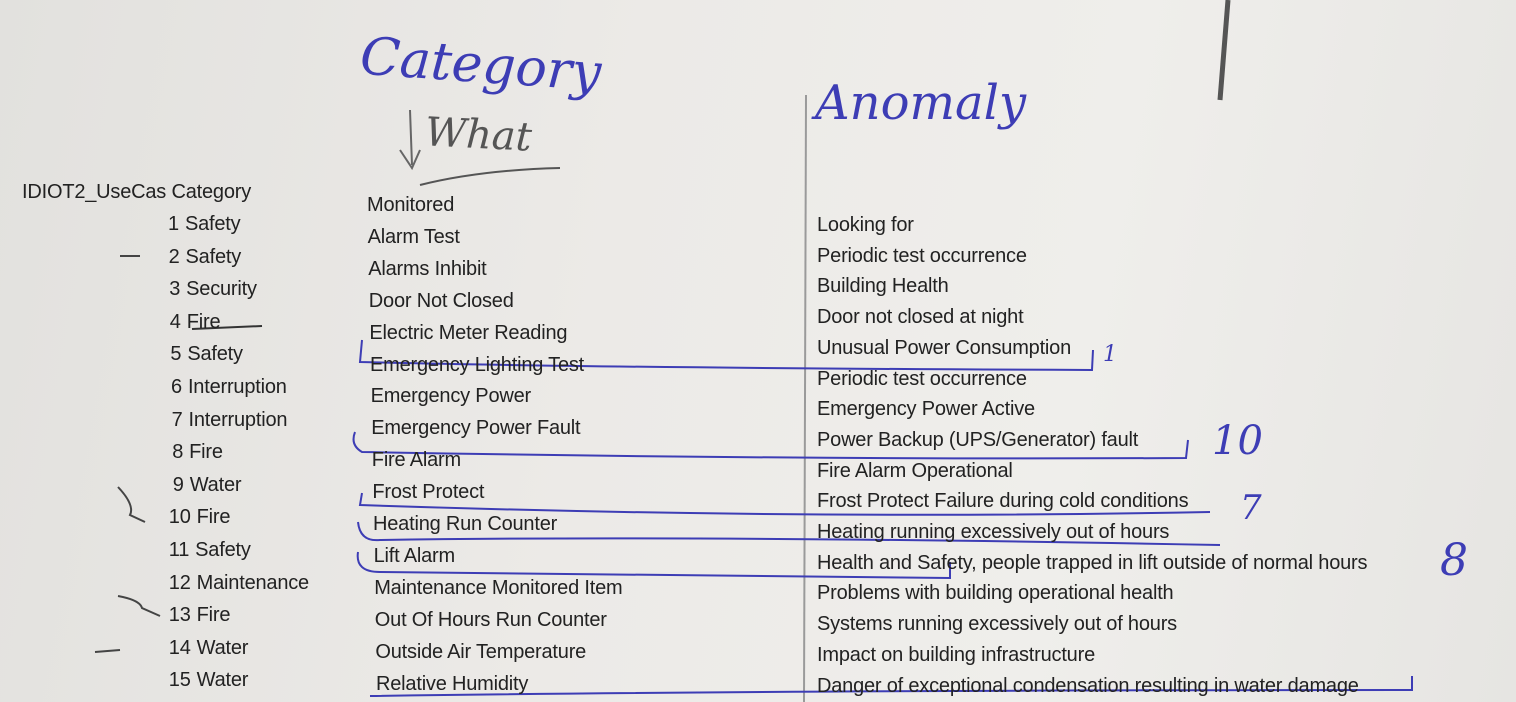 The image size is (1516, 702). Describe the element at coordinates (1237, 441) in the screenshot. I see `handwritten-mark: 10` at that location.